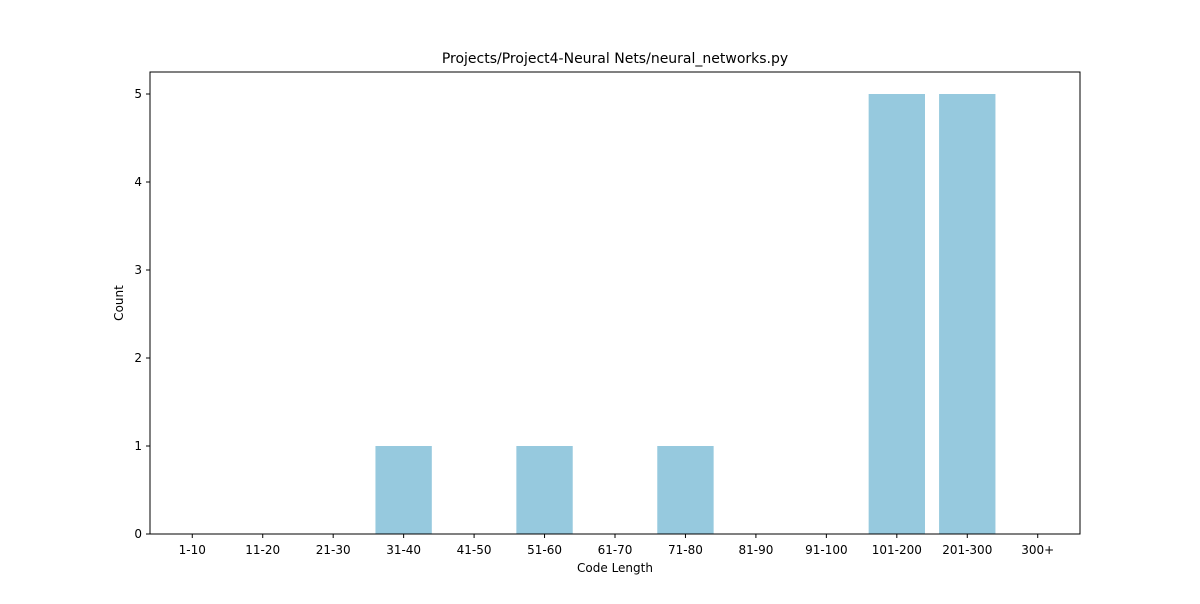 The width and height of the screenshot is (1200, 604). What do you see at coordinates (119, 303) in the screenshot?
I see `y-axis-label: Count` at bounding box center [119, 303].